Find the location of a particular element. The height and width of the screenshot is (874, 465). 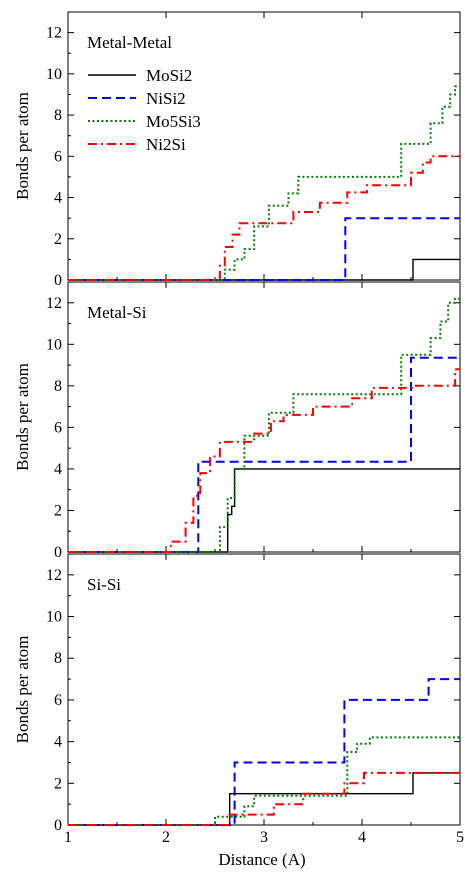

legend-label: MoSi2 is located at coordinates (169, 75).